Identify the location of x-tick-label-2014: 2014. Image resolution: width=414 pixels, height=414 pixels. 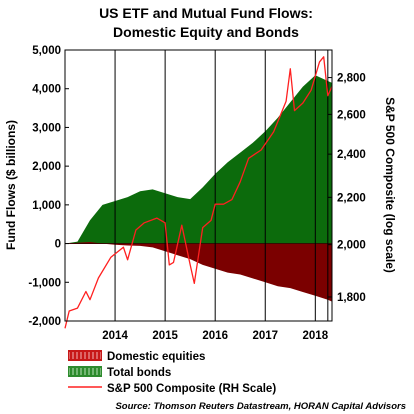
(115, 336).